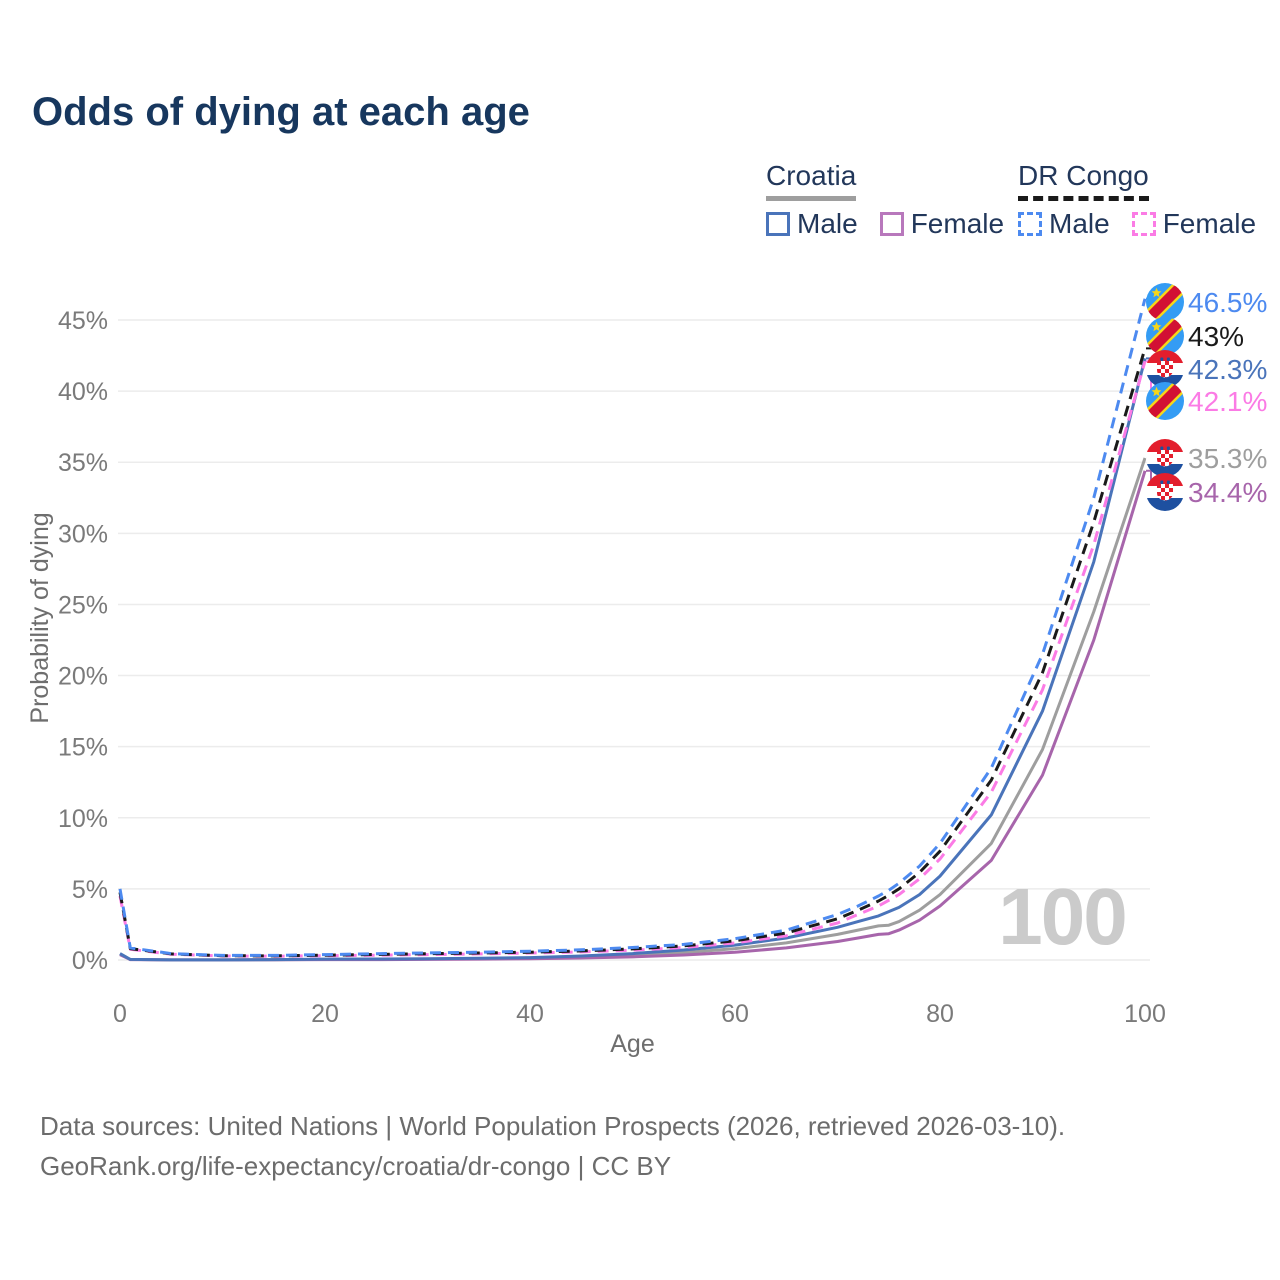 The image size is (1280, 1280). I want to click on x-tick-label: 0, so click(120, 1014).